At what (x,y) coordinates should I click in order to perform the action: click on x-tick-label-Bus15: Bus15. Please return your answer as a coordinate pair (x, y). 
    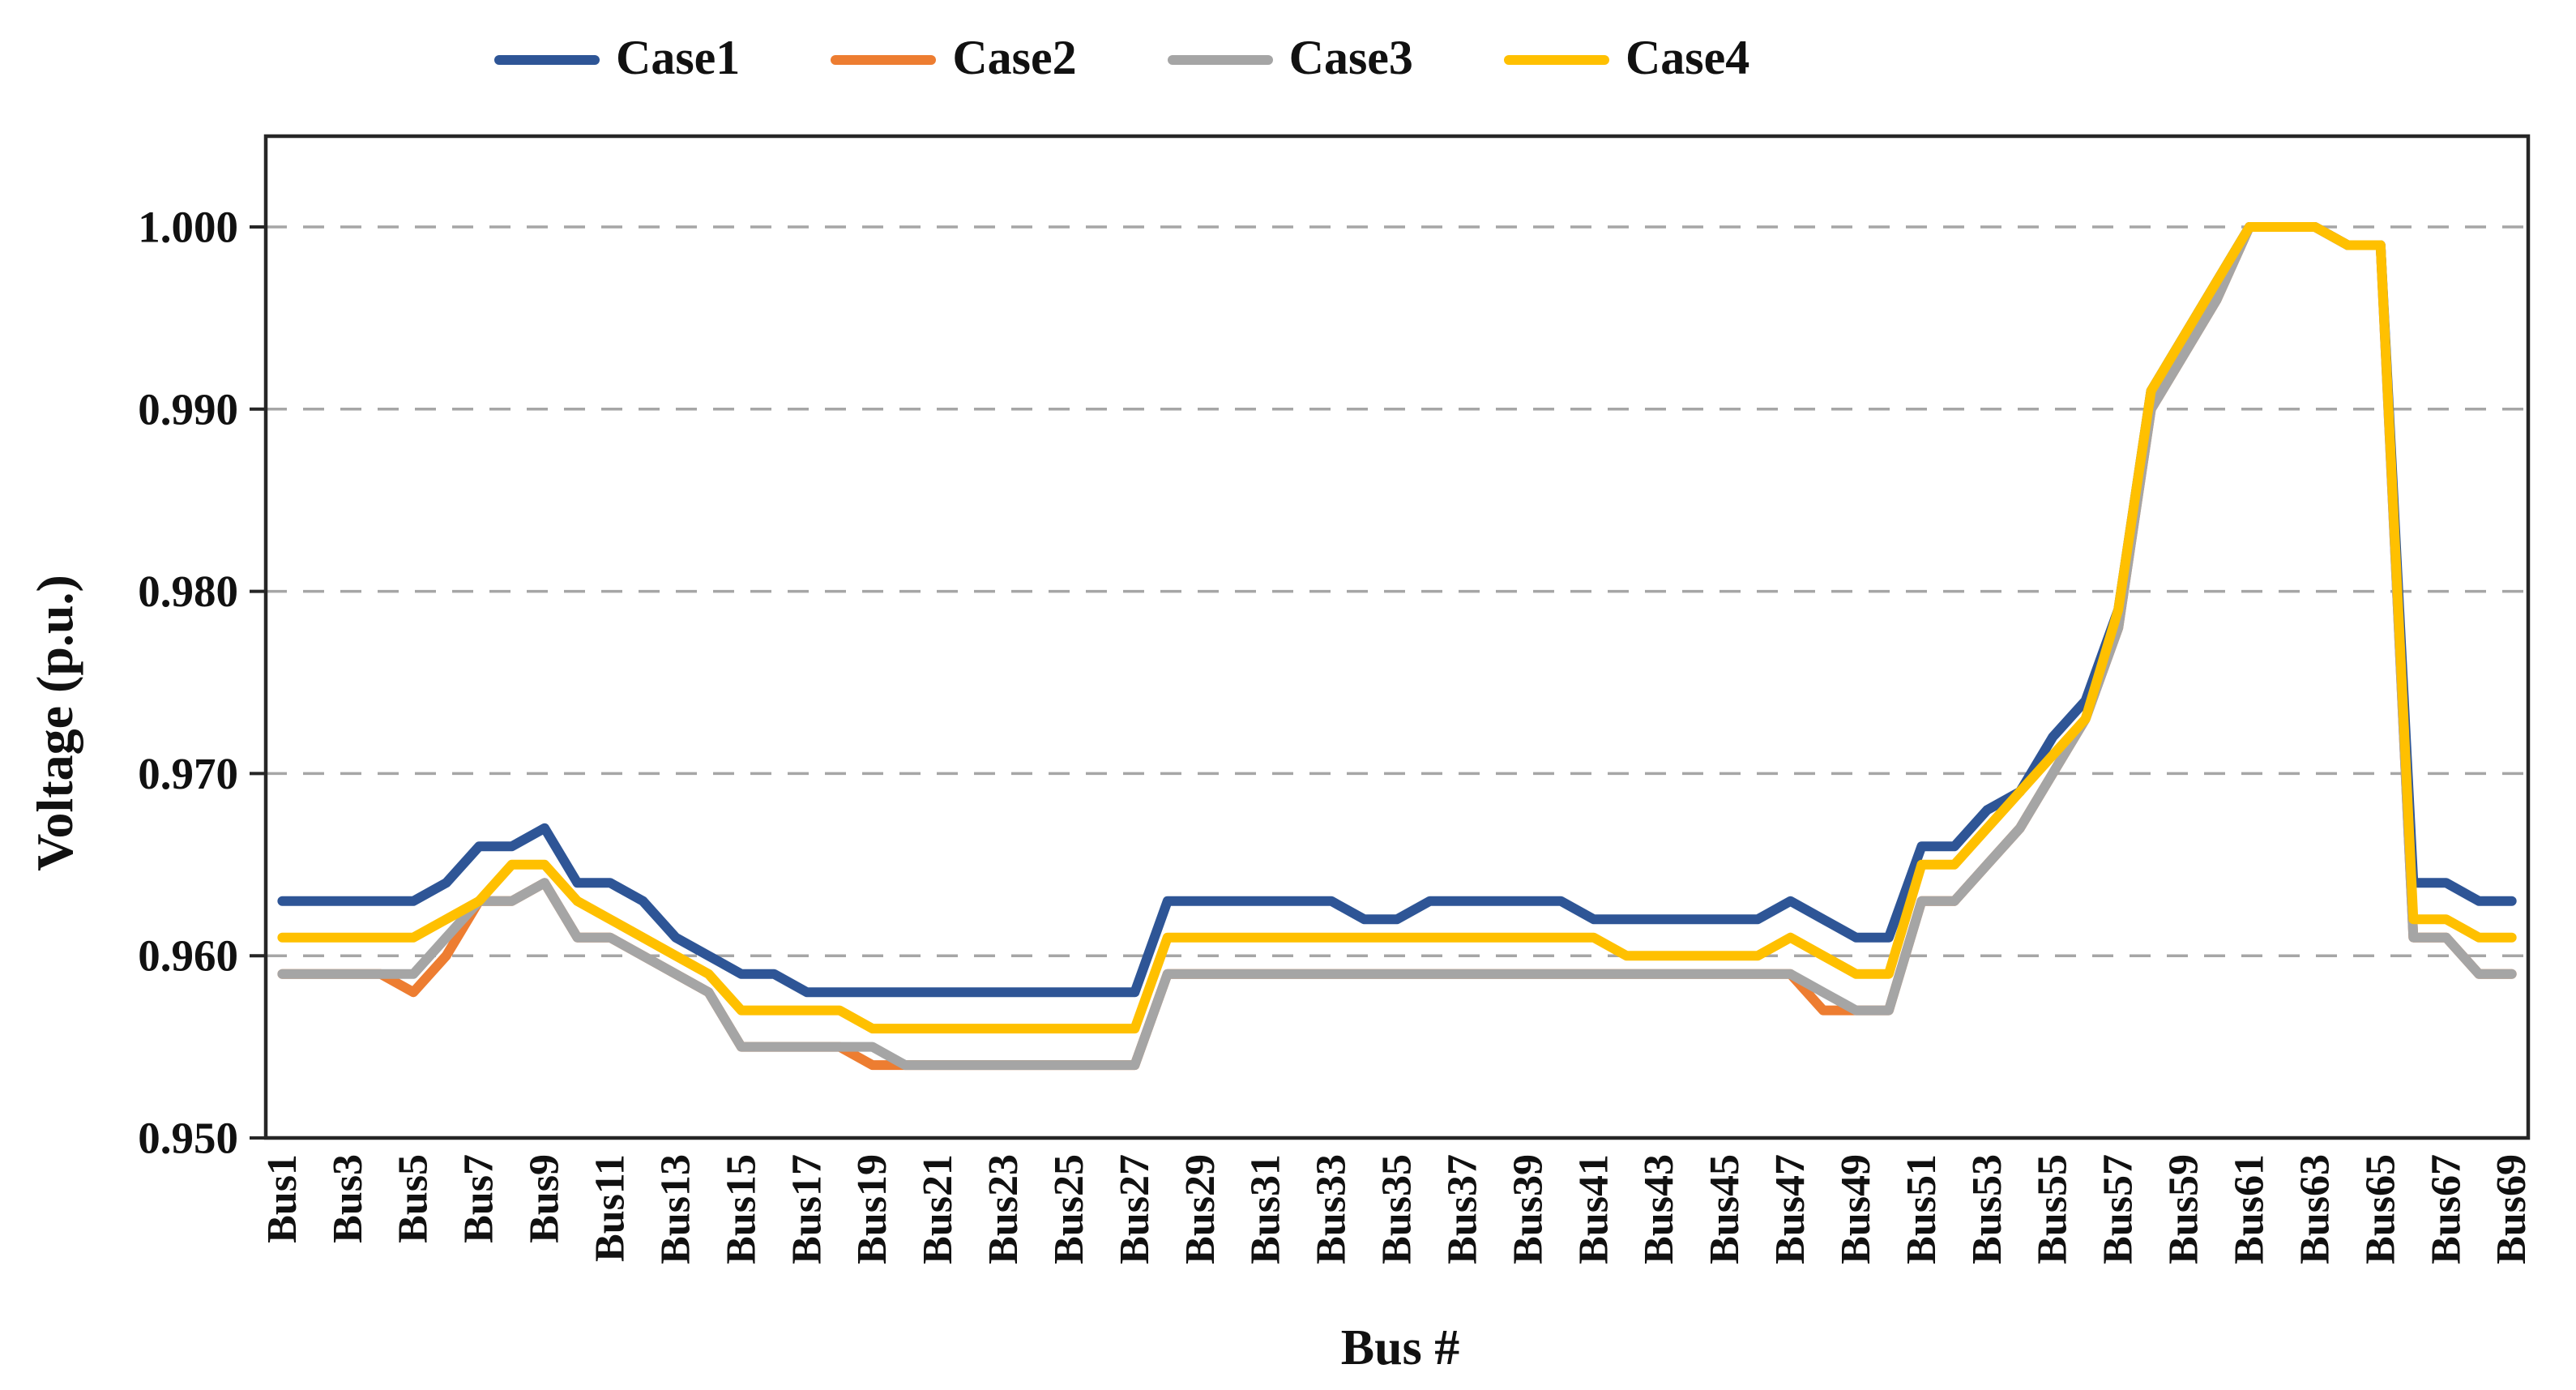
    Looking at the image, I should click on (741, 1209).